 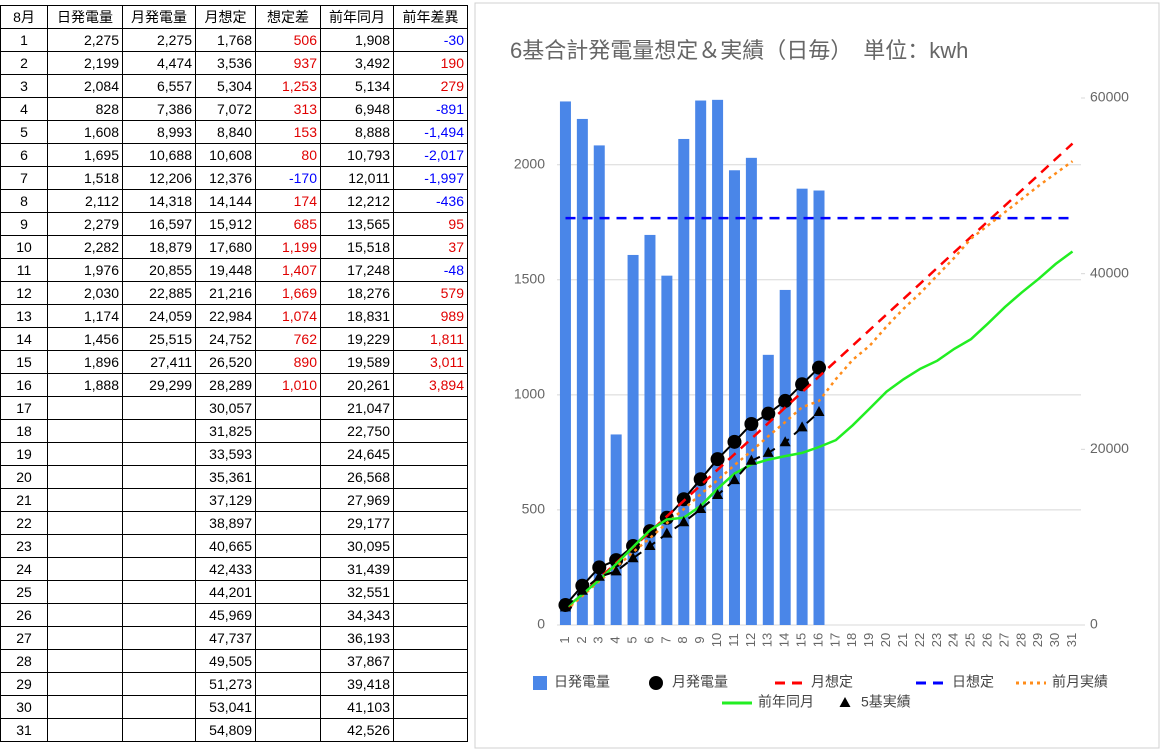 I want to click on table-cell: -436, so click(x=430, y=201).